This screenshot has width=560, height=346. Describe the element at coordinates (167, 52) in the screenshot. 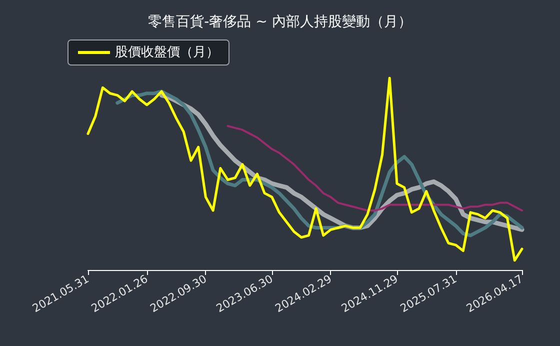

I see `legend-label: 股價收盤價（月）` at that location.